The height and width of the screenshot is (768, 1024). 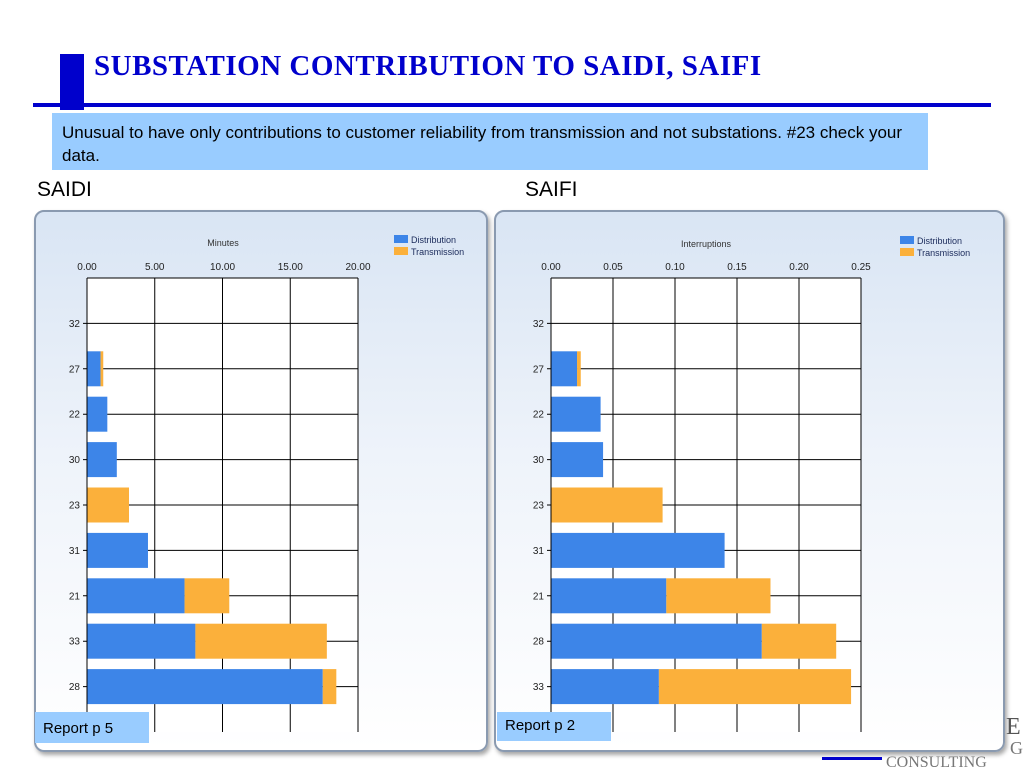 What do you see at coordinates (222, 267) in the screenshot?
I see `x-tick-label: 10.00` at bounding box center [222, 267].